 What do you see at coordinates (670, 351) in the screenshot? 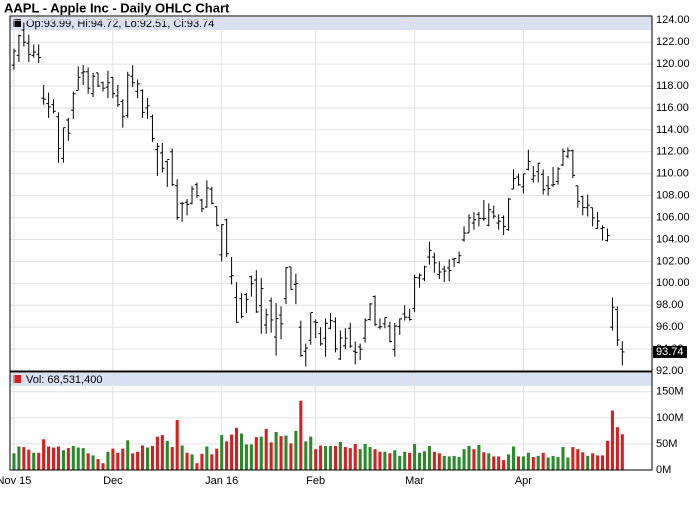
I see `last-price-box` at bounding box center [670, 351].